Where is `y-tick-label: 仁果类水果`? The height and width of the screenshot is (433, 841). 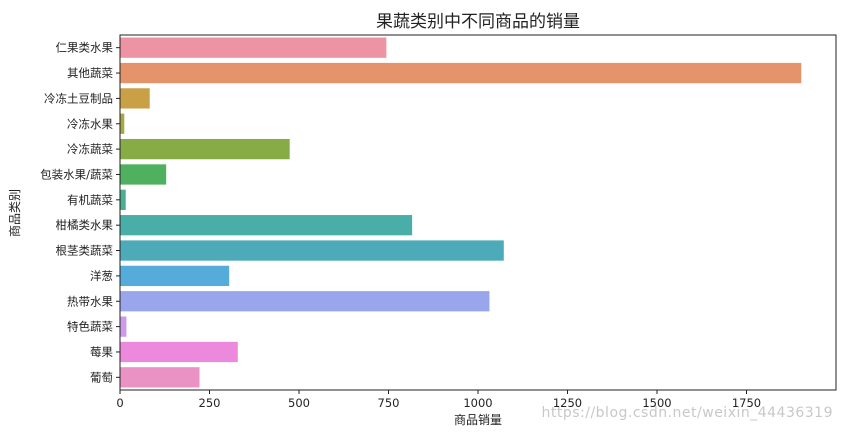
y-tick-label: 仁果类水果 is located at coordinates (85, 48).